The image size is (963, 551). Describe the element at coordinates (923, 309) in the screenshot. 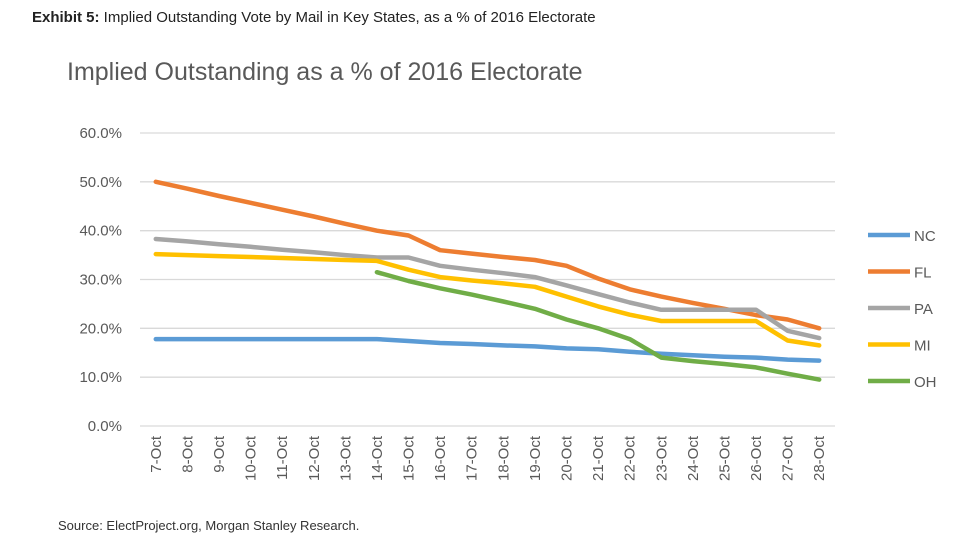

I see `legend-label-pa: PA` at that location.